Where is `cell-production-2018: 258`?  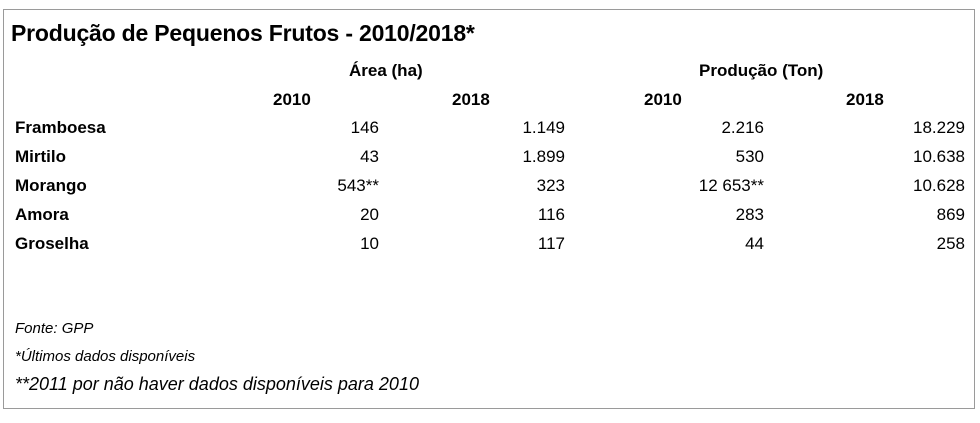
cell-production-2018: 258 is located at coordinates (950, 243).